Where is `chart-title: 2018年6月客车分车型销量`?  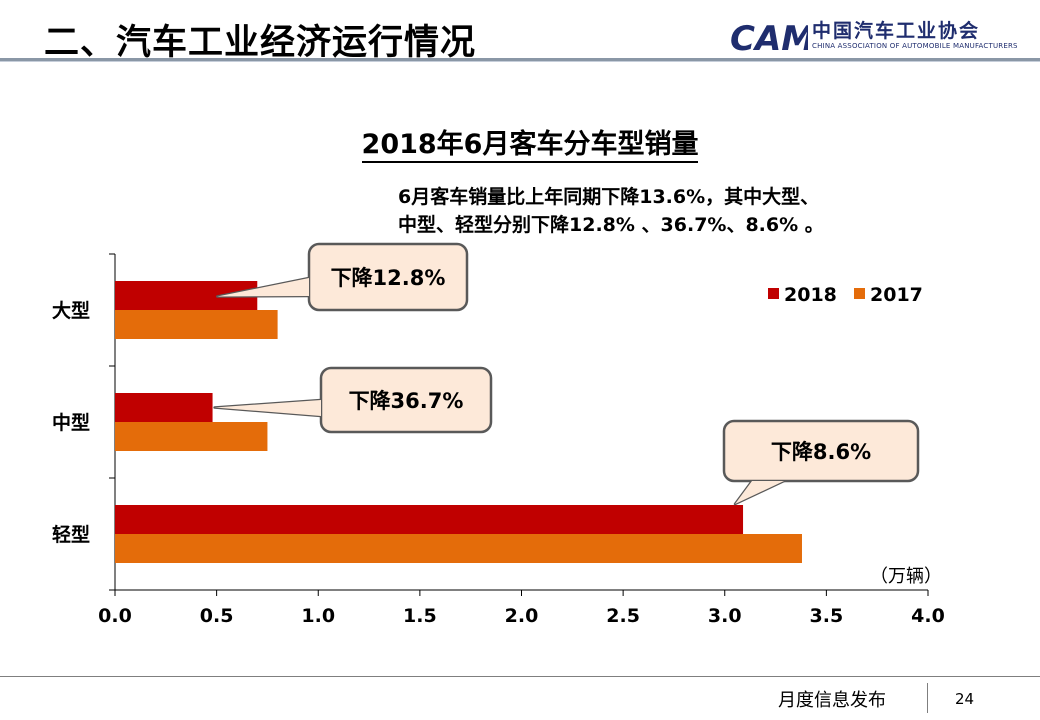
chart-title: 2018年6月客车分车型销量 is located at coordinates (530, 146).